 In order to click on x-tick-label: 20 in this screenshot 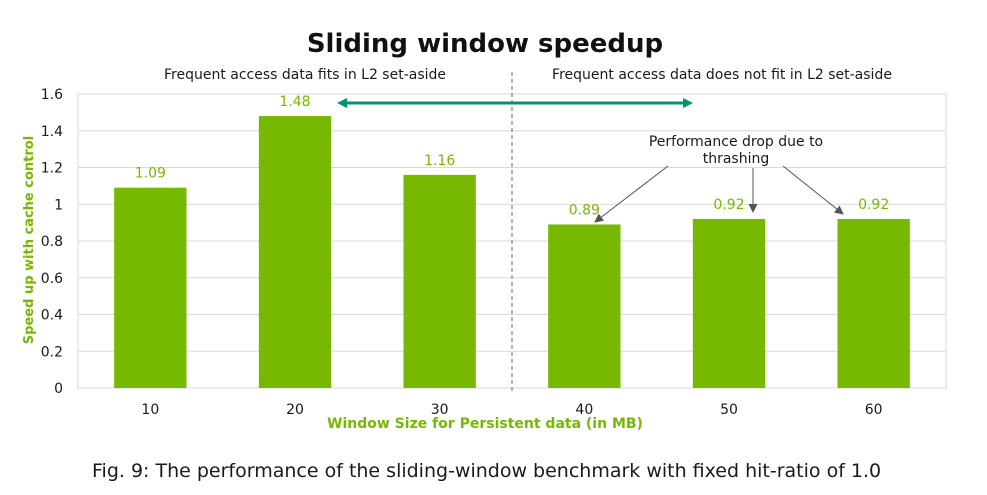, I will do `click(295, 410)`.